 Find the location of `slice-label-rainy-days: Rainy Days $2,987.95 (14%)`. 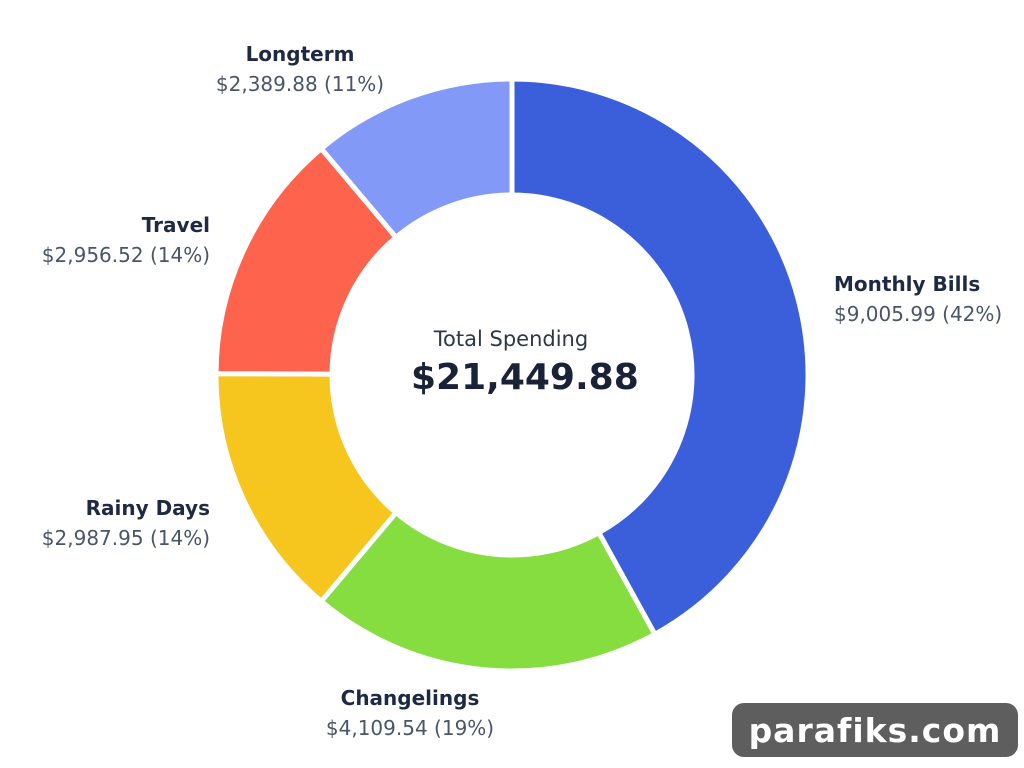

slice-label-rainy-days: Rainy Days $2,987.95 (14%) is located at coordinates (110, 524).